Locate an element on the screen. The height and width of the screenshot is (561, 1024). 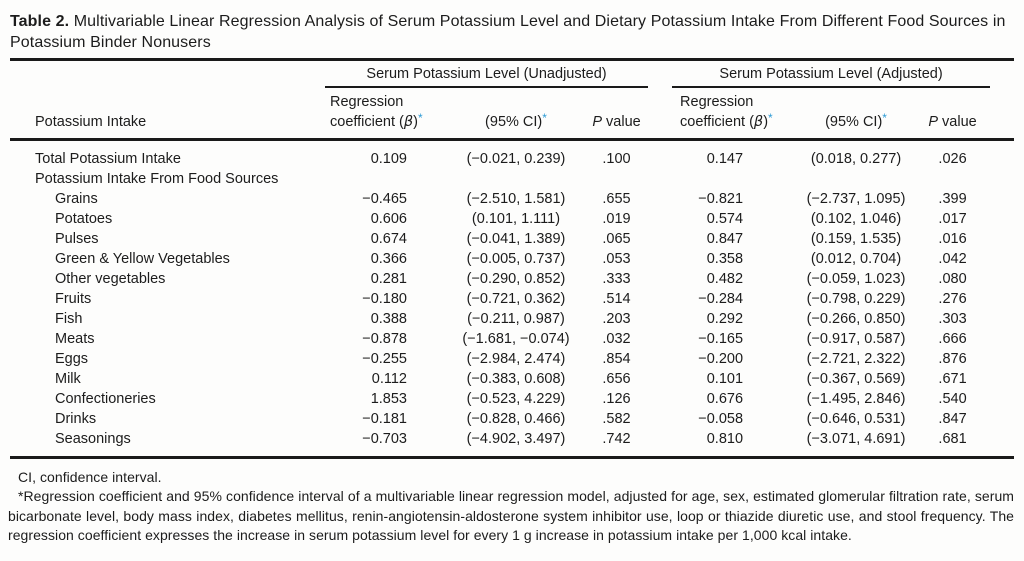
row-label: Fish is located at coordinates (69, 318).